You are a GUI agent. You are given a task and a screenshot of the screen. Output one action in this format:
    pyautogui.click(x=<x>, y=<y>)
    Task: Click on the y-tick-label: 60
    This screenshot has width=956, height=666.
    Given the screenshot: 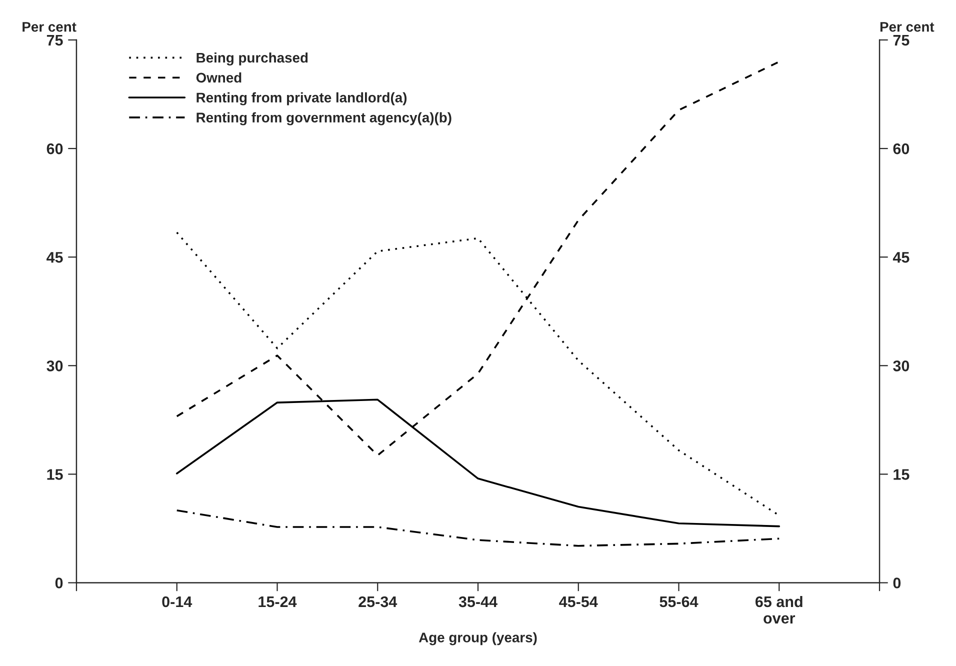 What is the action you would take?
    pyautogui.click(x=54, y=148)
    